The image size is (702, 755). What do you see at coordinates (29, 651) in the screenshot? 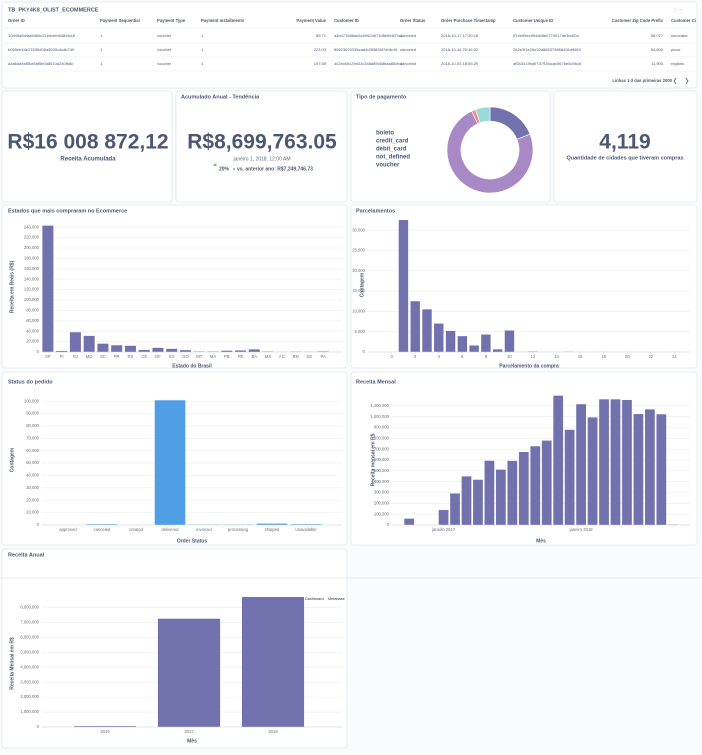
I see `y-tick-label: 5,000,000` at bounding box center [29, 651].